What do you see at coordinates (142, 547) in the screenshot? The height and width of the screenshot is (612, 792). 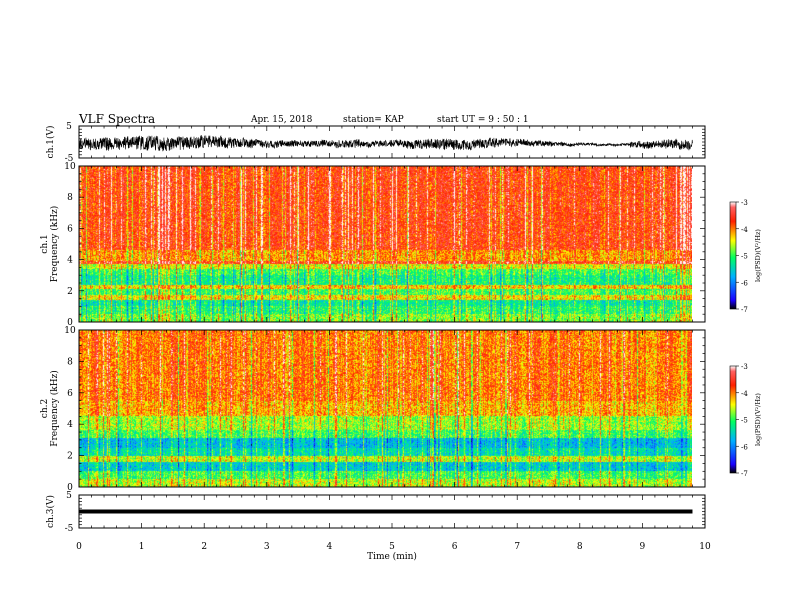 I see `x-tick-label: 1` at bounding box center [142, 547].